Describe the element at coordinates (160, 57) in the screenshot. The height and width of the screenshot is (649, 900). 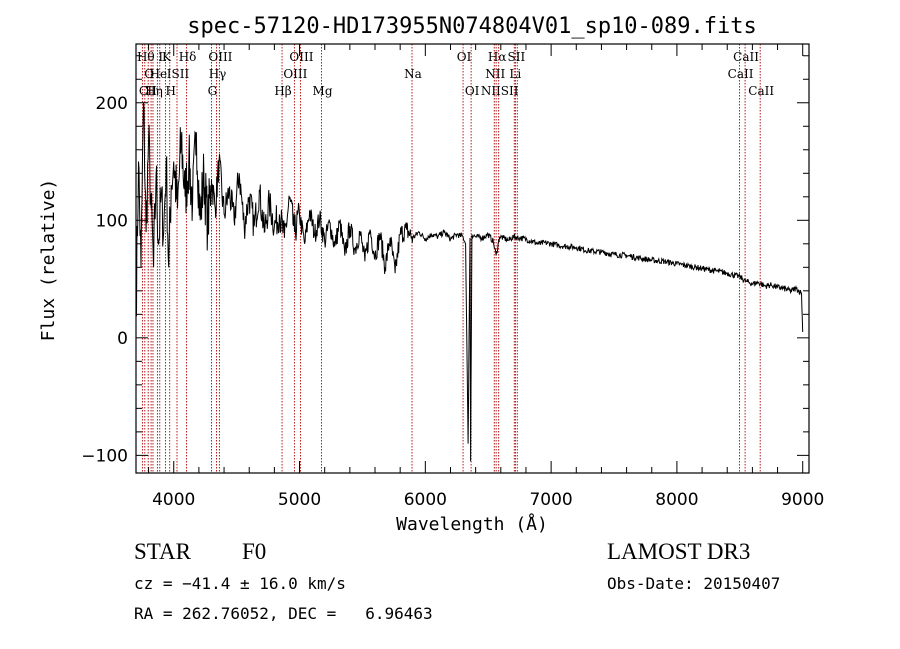
I see `line-label-6: I` at that location.